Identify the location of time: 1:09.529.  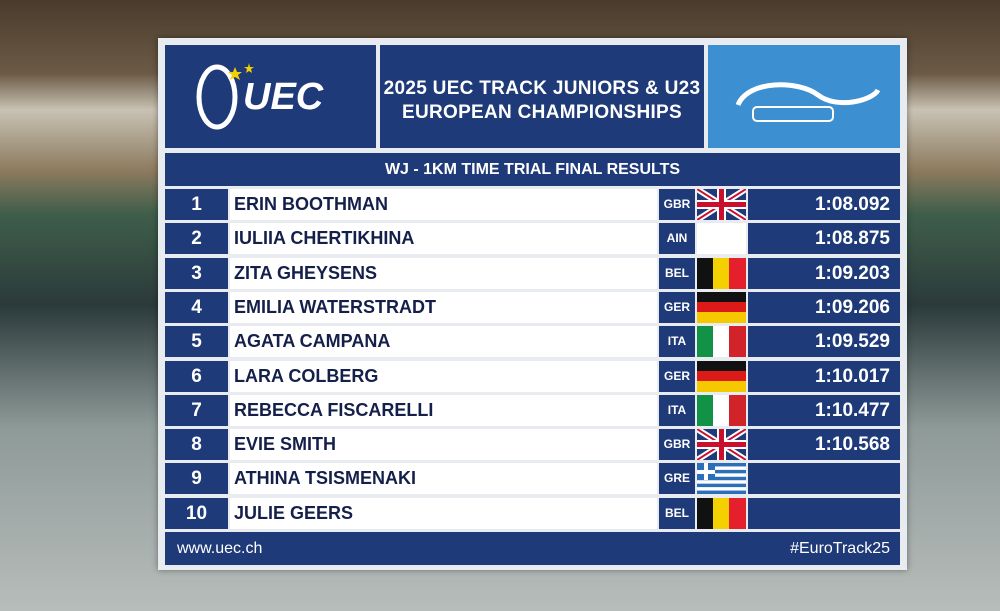
(824, 342).